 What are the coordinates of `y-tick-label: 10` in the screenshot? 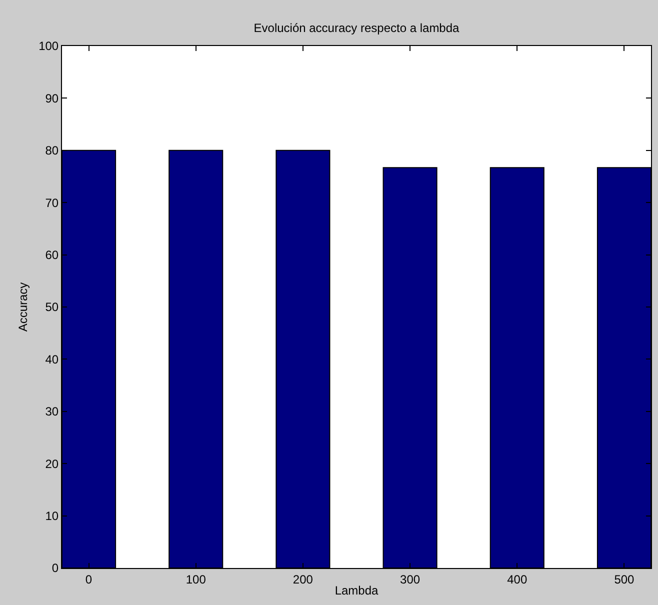 It's located at (52, 516).